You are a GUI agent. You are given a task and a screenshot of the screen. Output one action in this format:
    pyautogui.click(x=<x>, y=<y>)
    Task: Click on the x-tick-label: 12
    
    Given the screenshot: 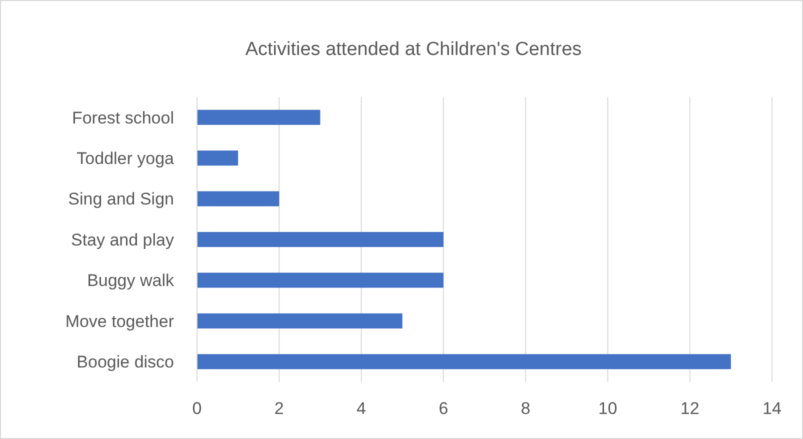 What is the action you would take?
    pyautogui.click(x=690, y=408)
    